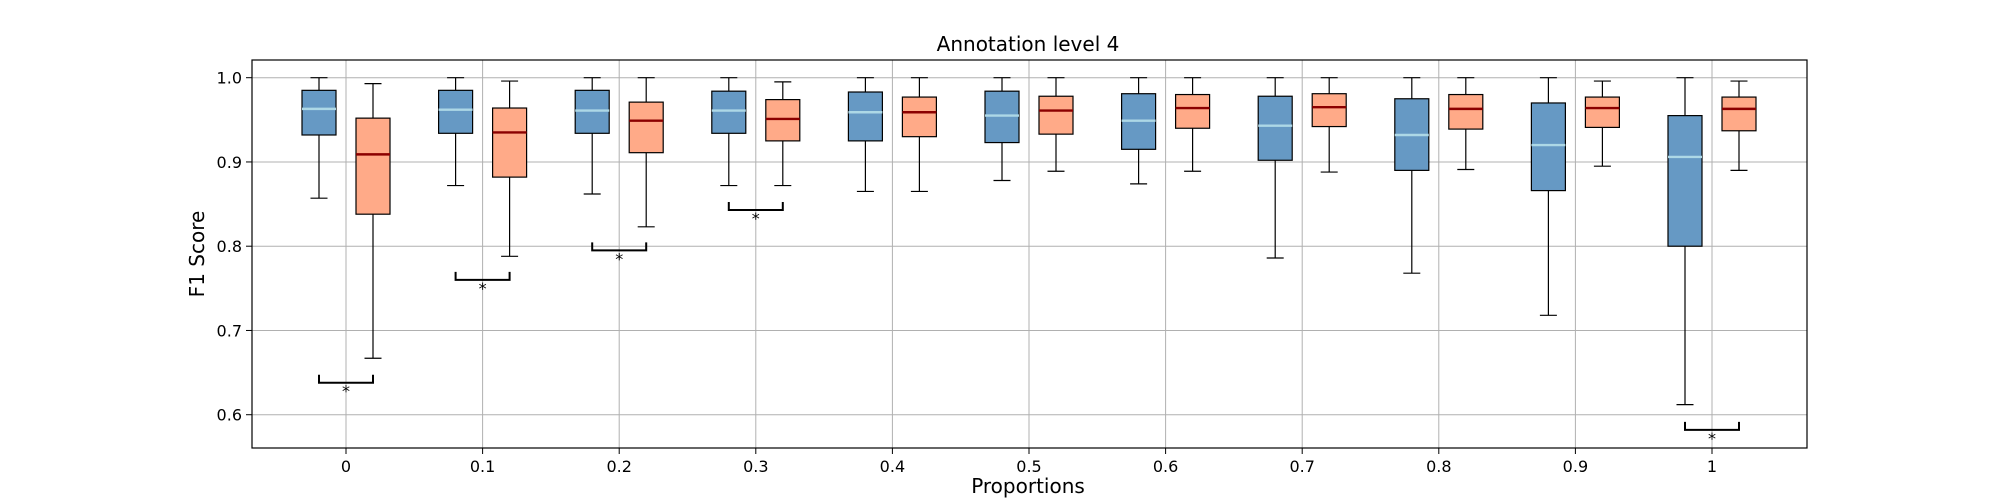 The image size is (2000, 500). I want to click on x-tick-label: 0.2, so click(618, 466).